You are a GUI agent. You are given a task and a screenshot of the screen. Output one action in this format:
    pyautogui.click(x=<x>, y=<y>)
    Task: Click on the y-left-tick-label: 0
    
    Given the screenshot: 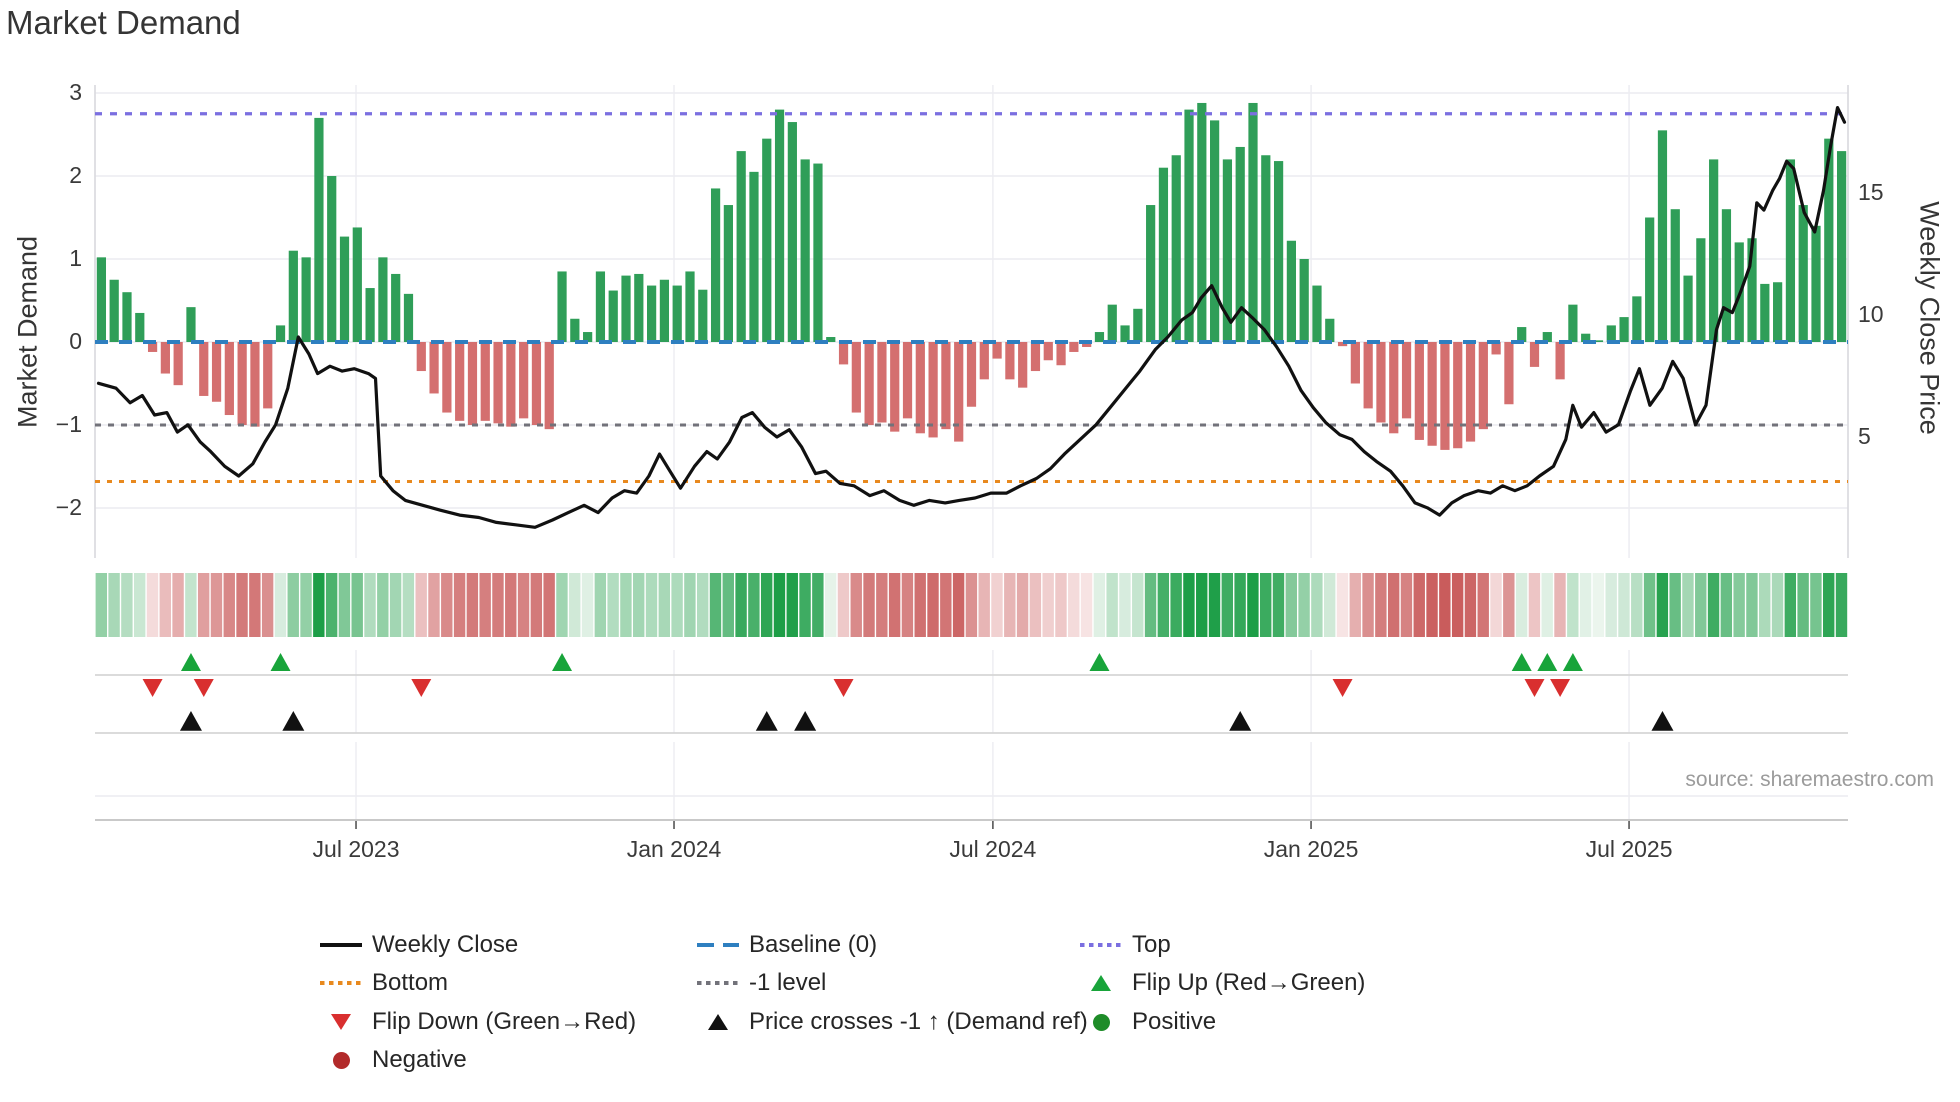 What is the action you would take?
    pyautogui.click(x=75, y=341)
    